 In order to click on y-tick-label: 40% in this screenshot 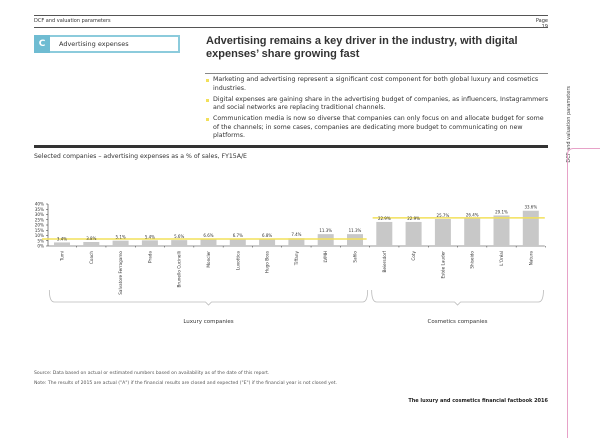, I will do `click(39, 204)`.